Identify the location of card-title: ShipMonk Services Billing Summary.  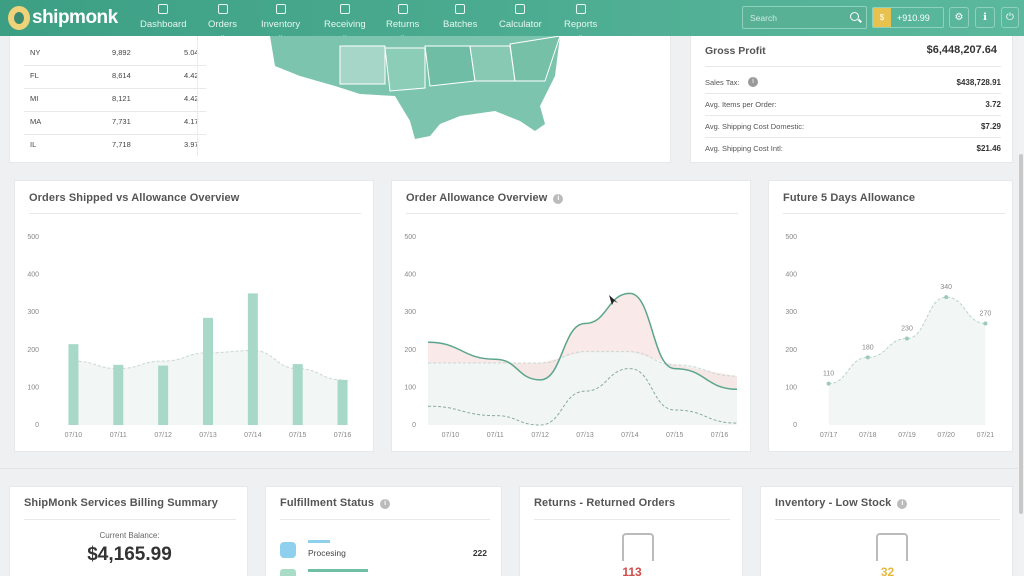
(121, 503).